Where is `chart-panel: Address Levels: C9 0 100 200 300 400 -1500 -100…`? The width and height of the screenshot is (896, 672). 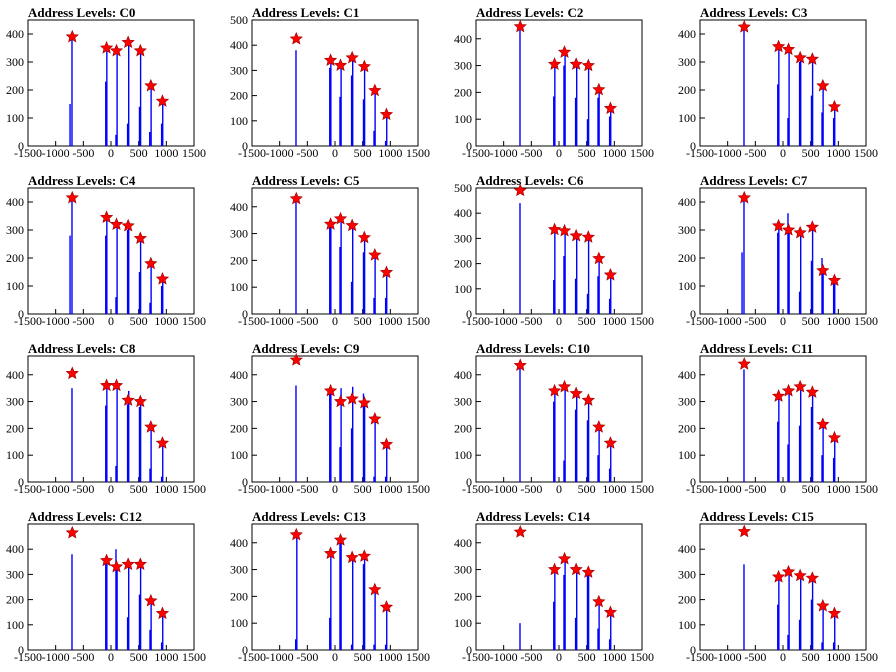
chart-panel: Address Levels: C9 0 100 200 300 400 -1500 -100… is located at coordinates (330, 418).